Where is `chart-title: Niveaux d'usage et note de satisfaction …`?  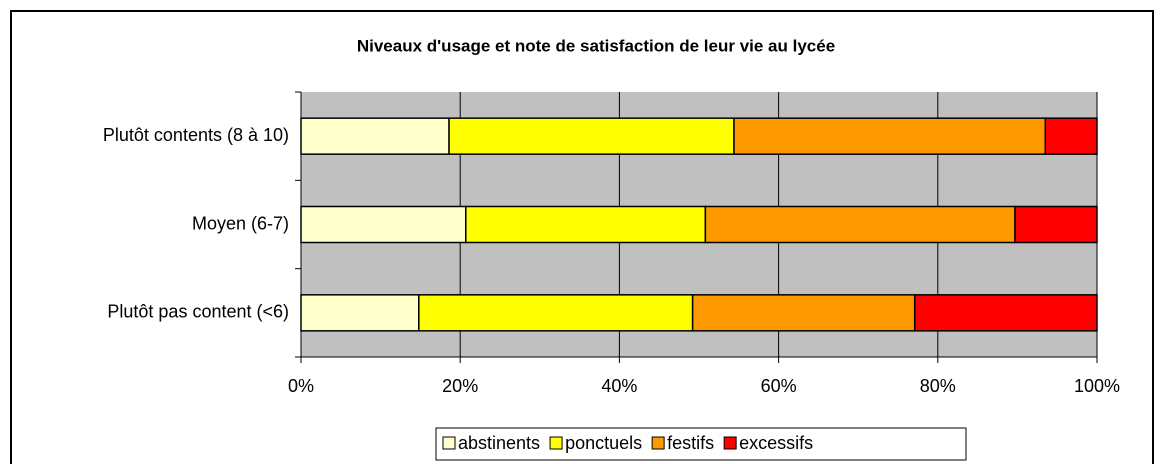
chart-title: Niveaux d'usage et note de satisfaction … is located at coordinates (596, 45).